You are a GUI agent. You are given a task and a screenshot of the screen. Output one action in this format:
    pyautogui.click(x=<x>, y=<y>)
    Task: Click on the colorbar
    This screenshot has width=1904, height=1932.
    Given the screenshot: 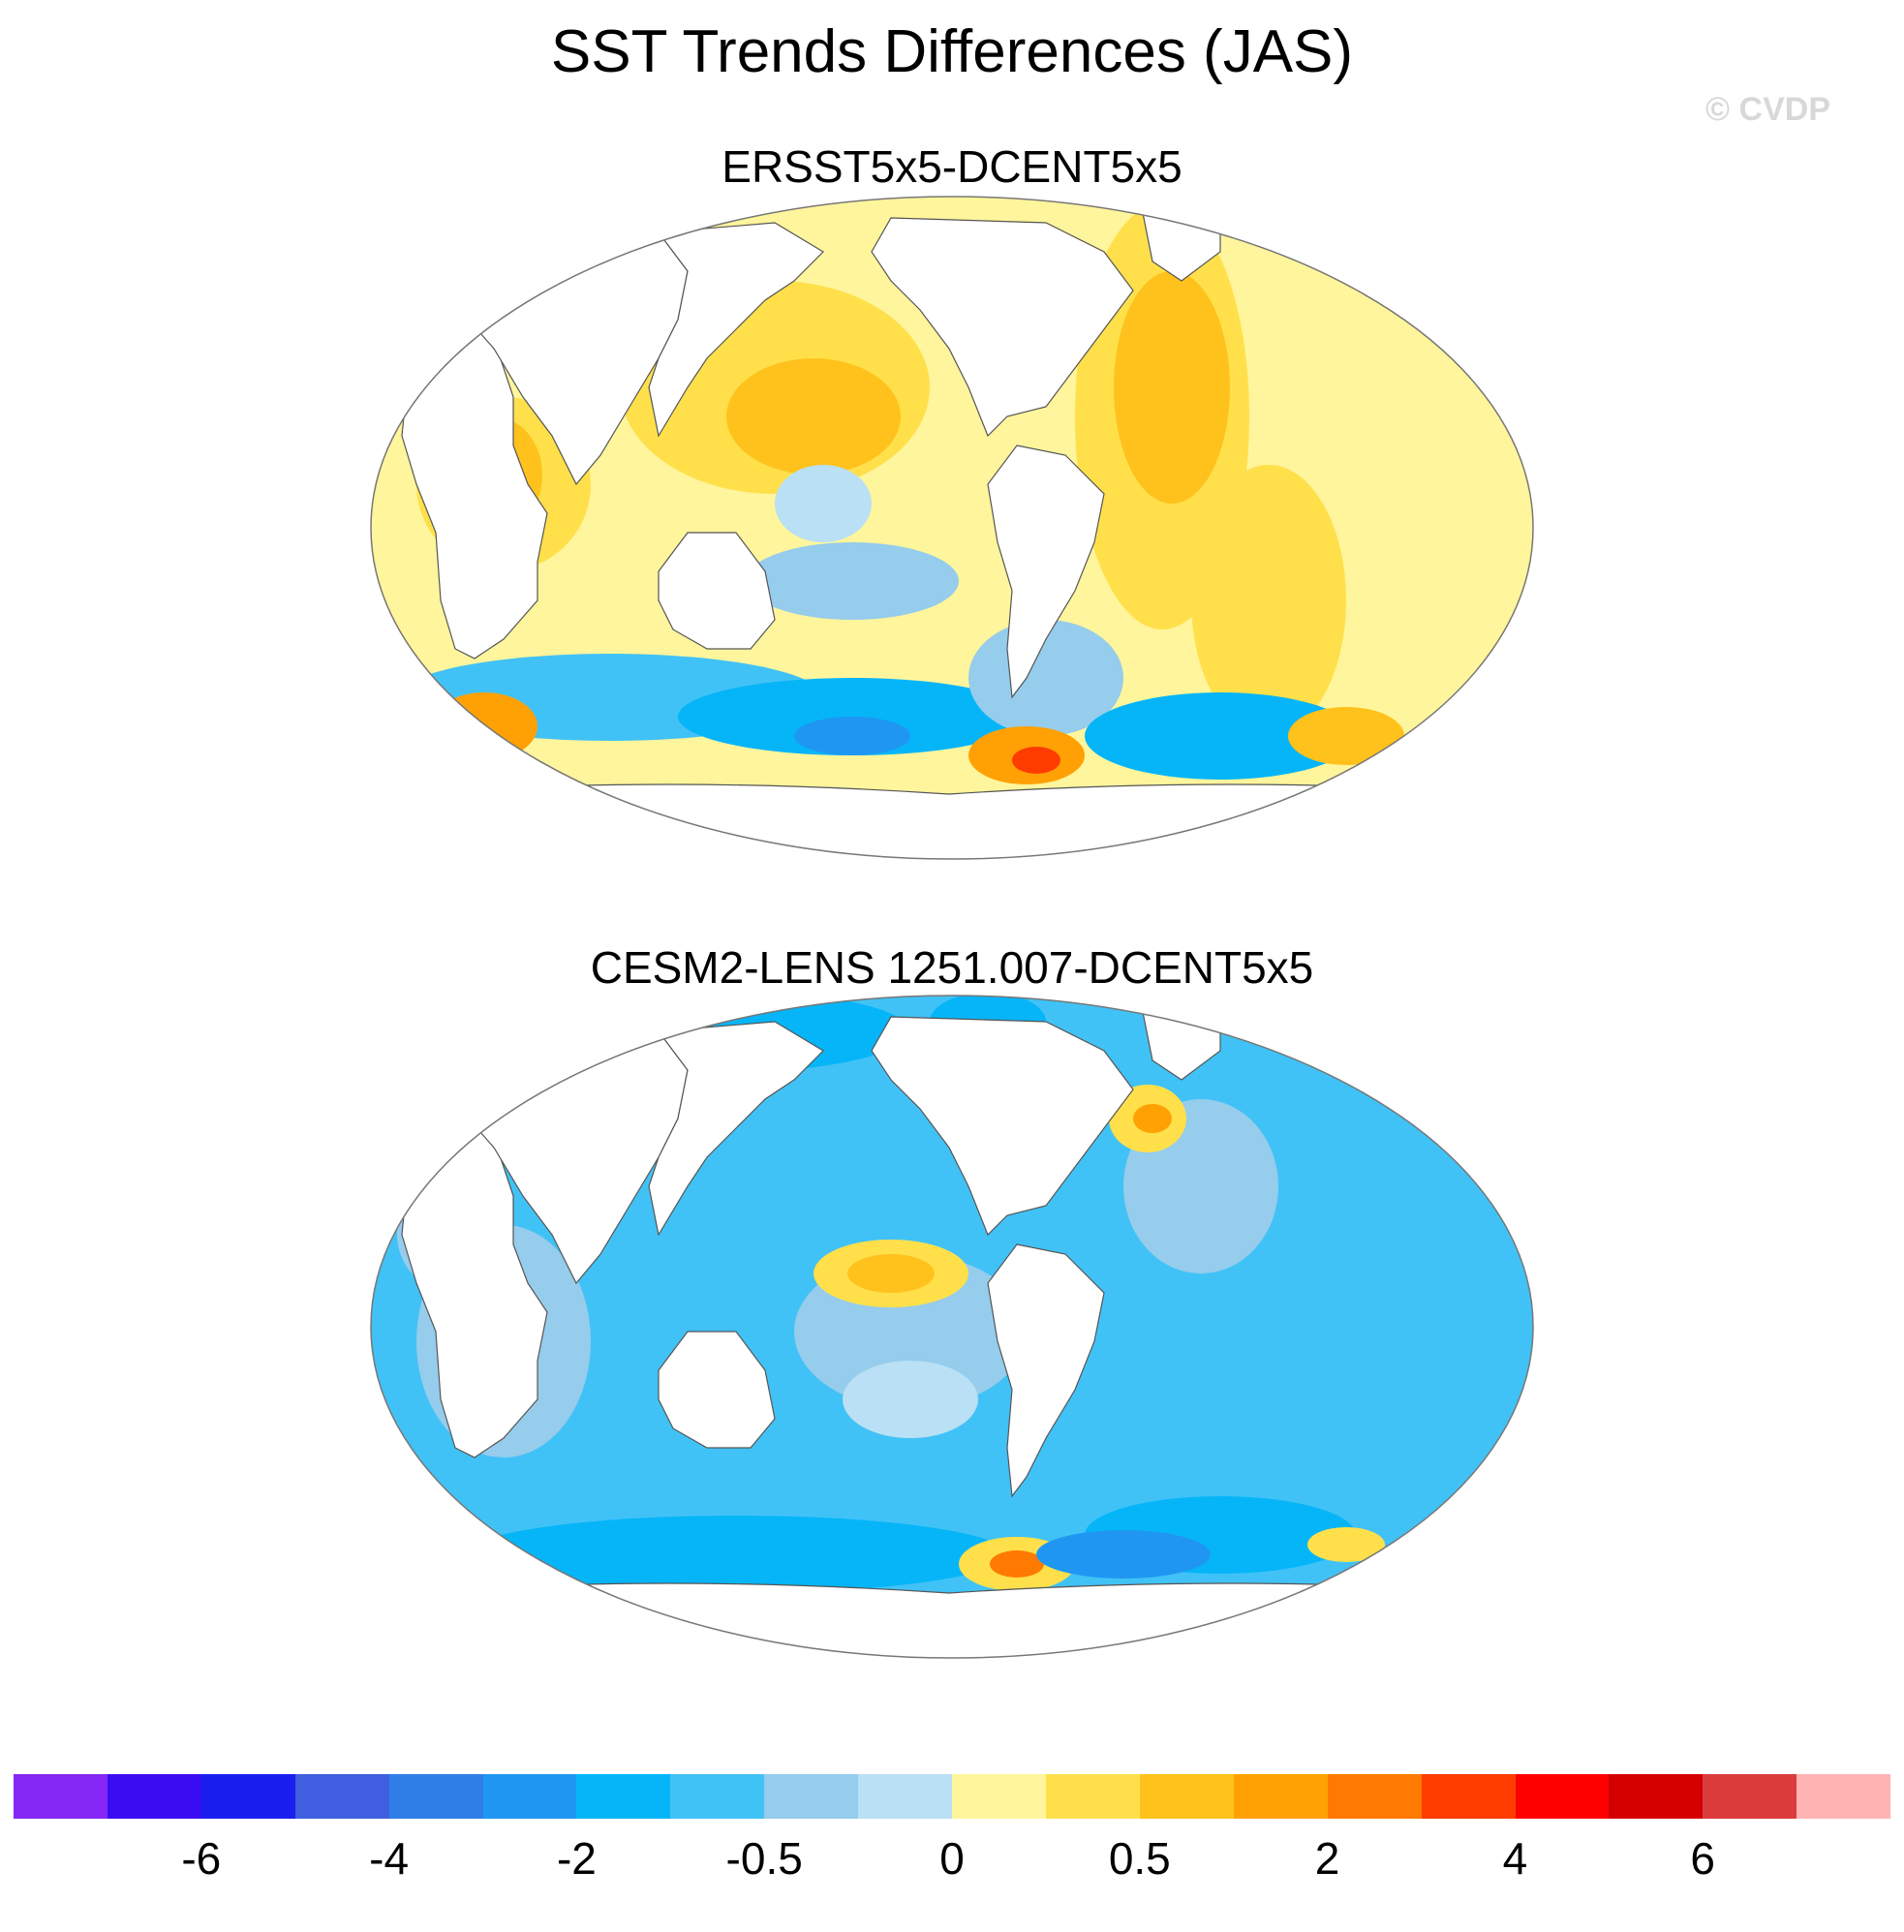 What is the action you would take?
    pyautogui.click(x=953, y=1796)
    